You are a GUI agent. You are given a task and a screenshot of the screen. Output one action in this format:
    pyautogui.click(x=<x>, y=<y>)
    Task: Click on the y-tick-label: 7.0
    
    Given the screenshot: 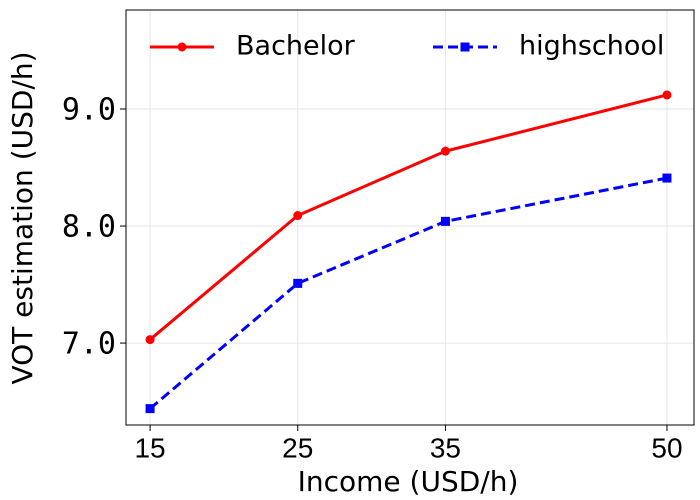 What is the action you would take?
    pyautogui.click(x=89, y=344)
    